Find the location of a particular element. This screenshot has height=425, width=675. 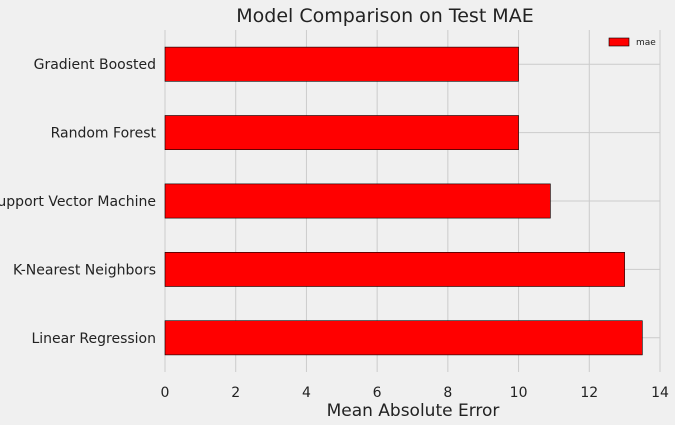

category-label: Linear Regression is located at coordinates (93, 339).